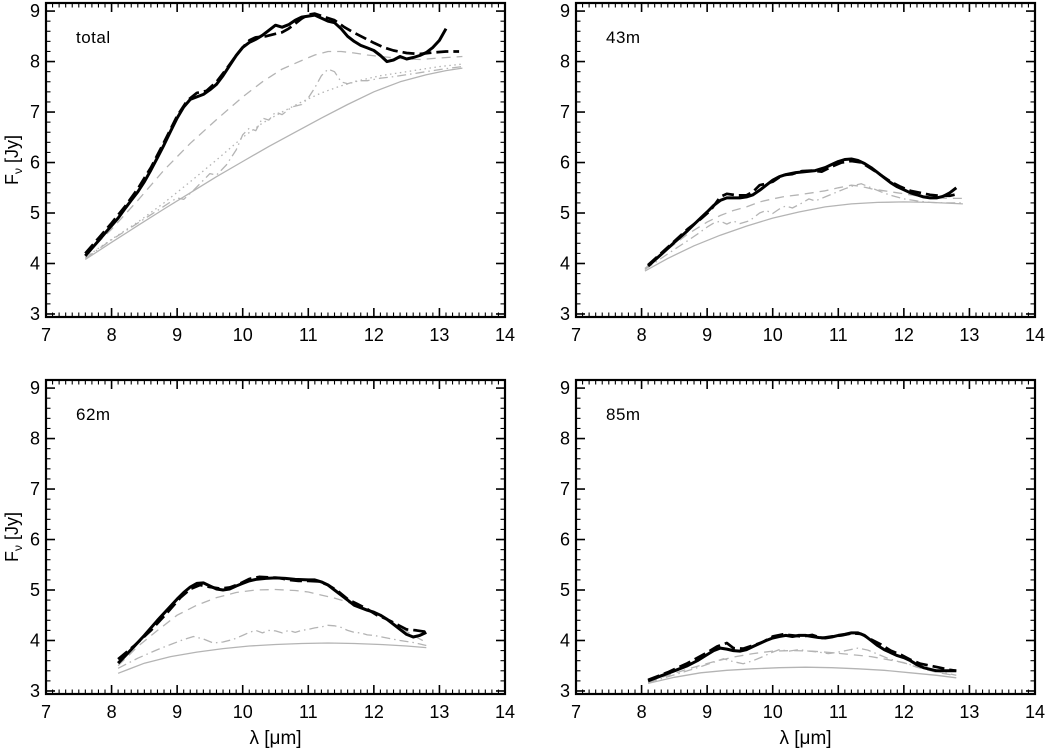  Describe the element at coordinates (93, 37) in the screenshot. I see `panel-label-total: total` at that location.